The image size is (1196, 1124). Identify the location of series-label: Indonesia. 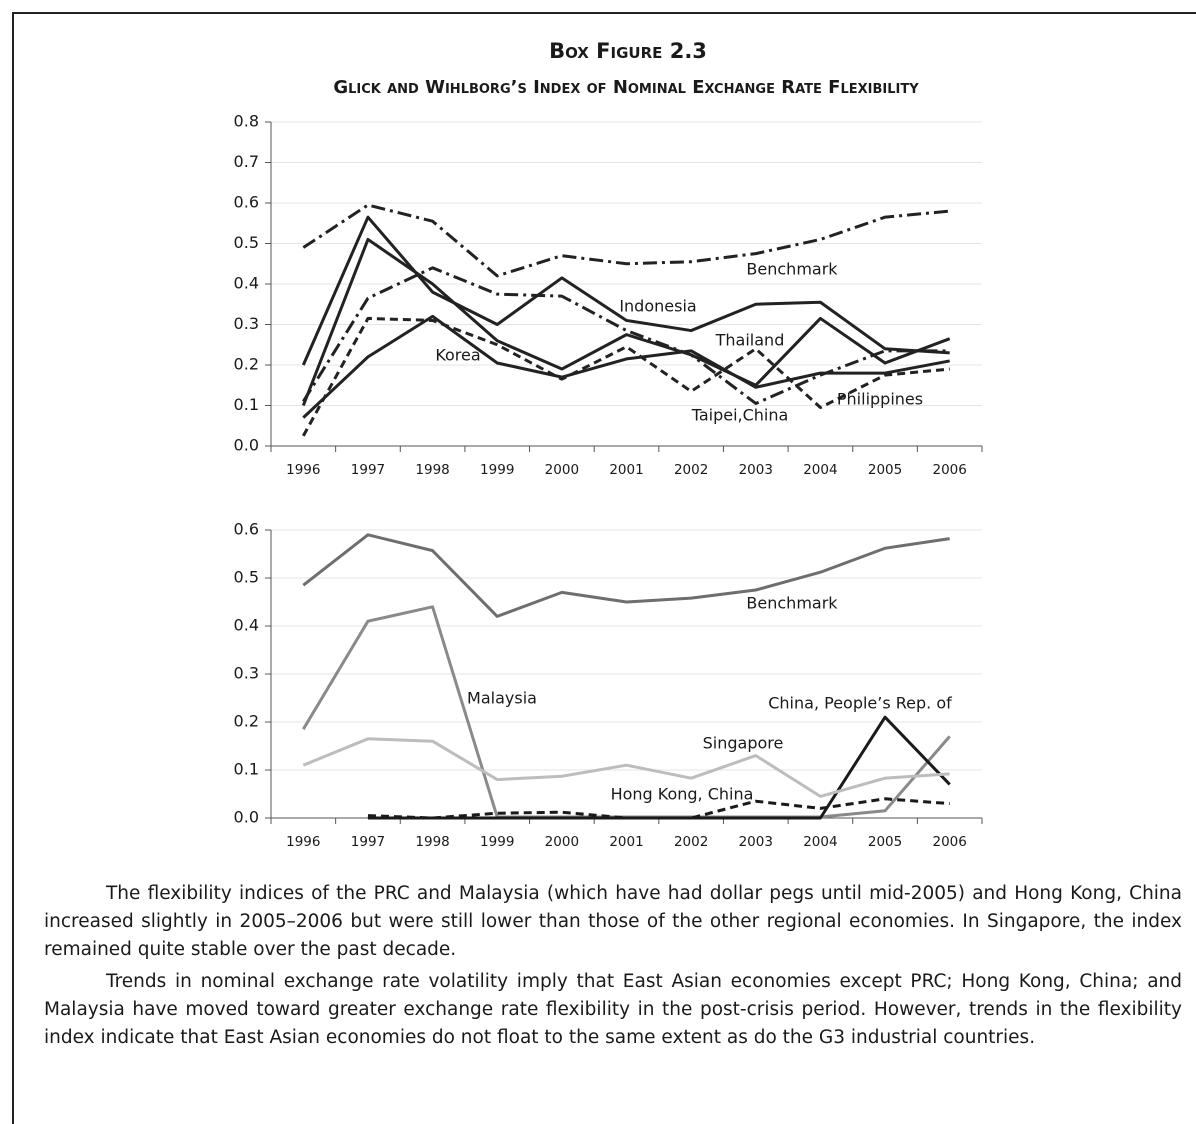
(657, 306).